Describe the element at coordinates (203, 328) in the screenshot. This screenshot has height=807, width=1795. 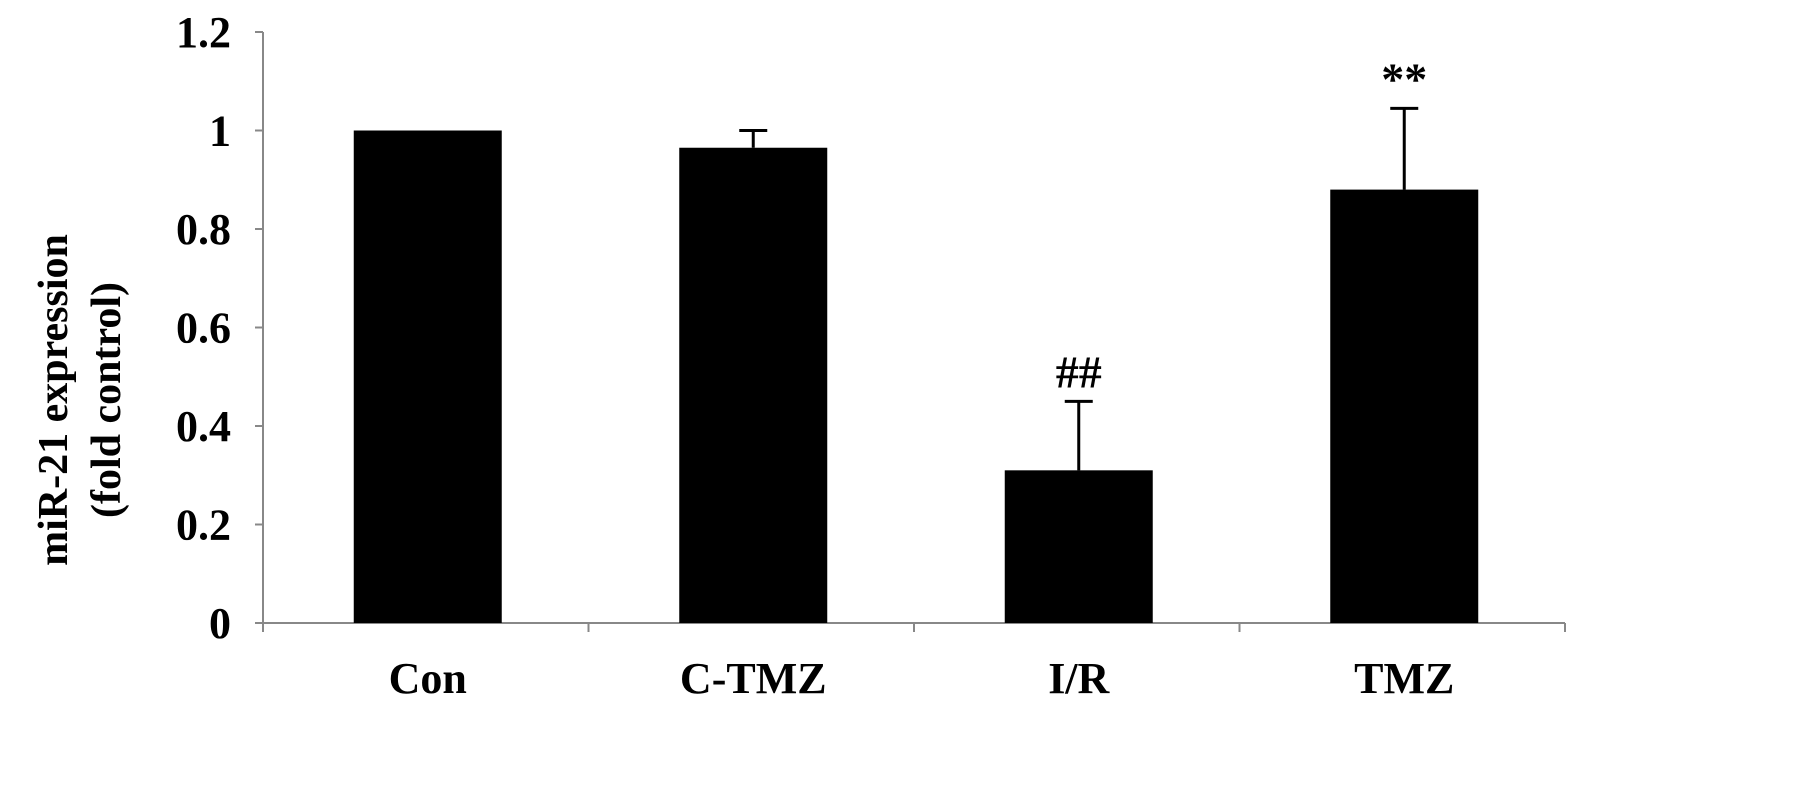
I see `y-tick-label: 0.6` at that location.